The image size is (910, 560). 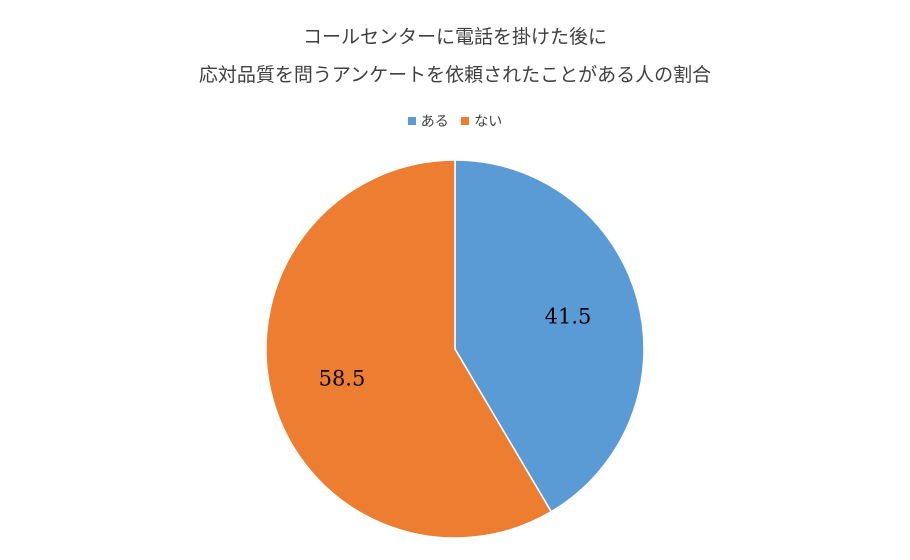 What do you see at coordinates (465, 121) in the screenshot?
I see `legend-swatch-nai` at bounding box center [465, 121].